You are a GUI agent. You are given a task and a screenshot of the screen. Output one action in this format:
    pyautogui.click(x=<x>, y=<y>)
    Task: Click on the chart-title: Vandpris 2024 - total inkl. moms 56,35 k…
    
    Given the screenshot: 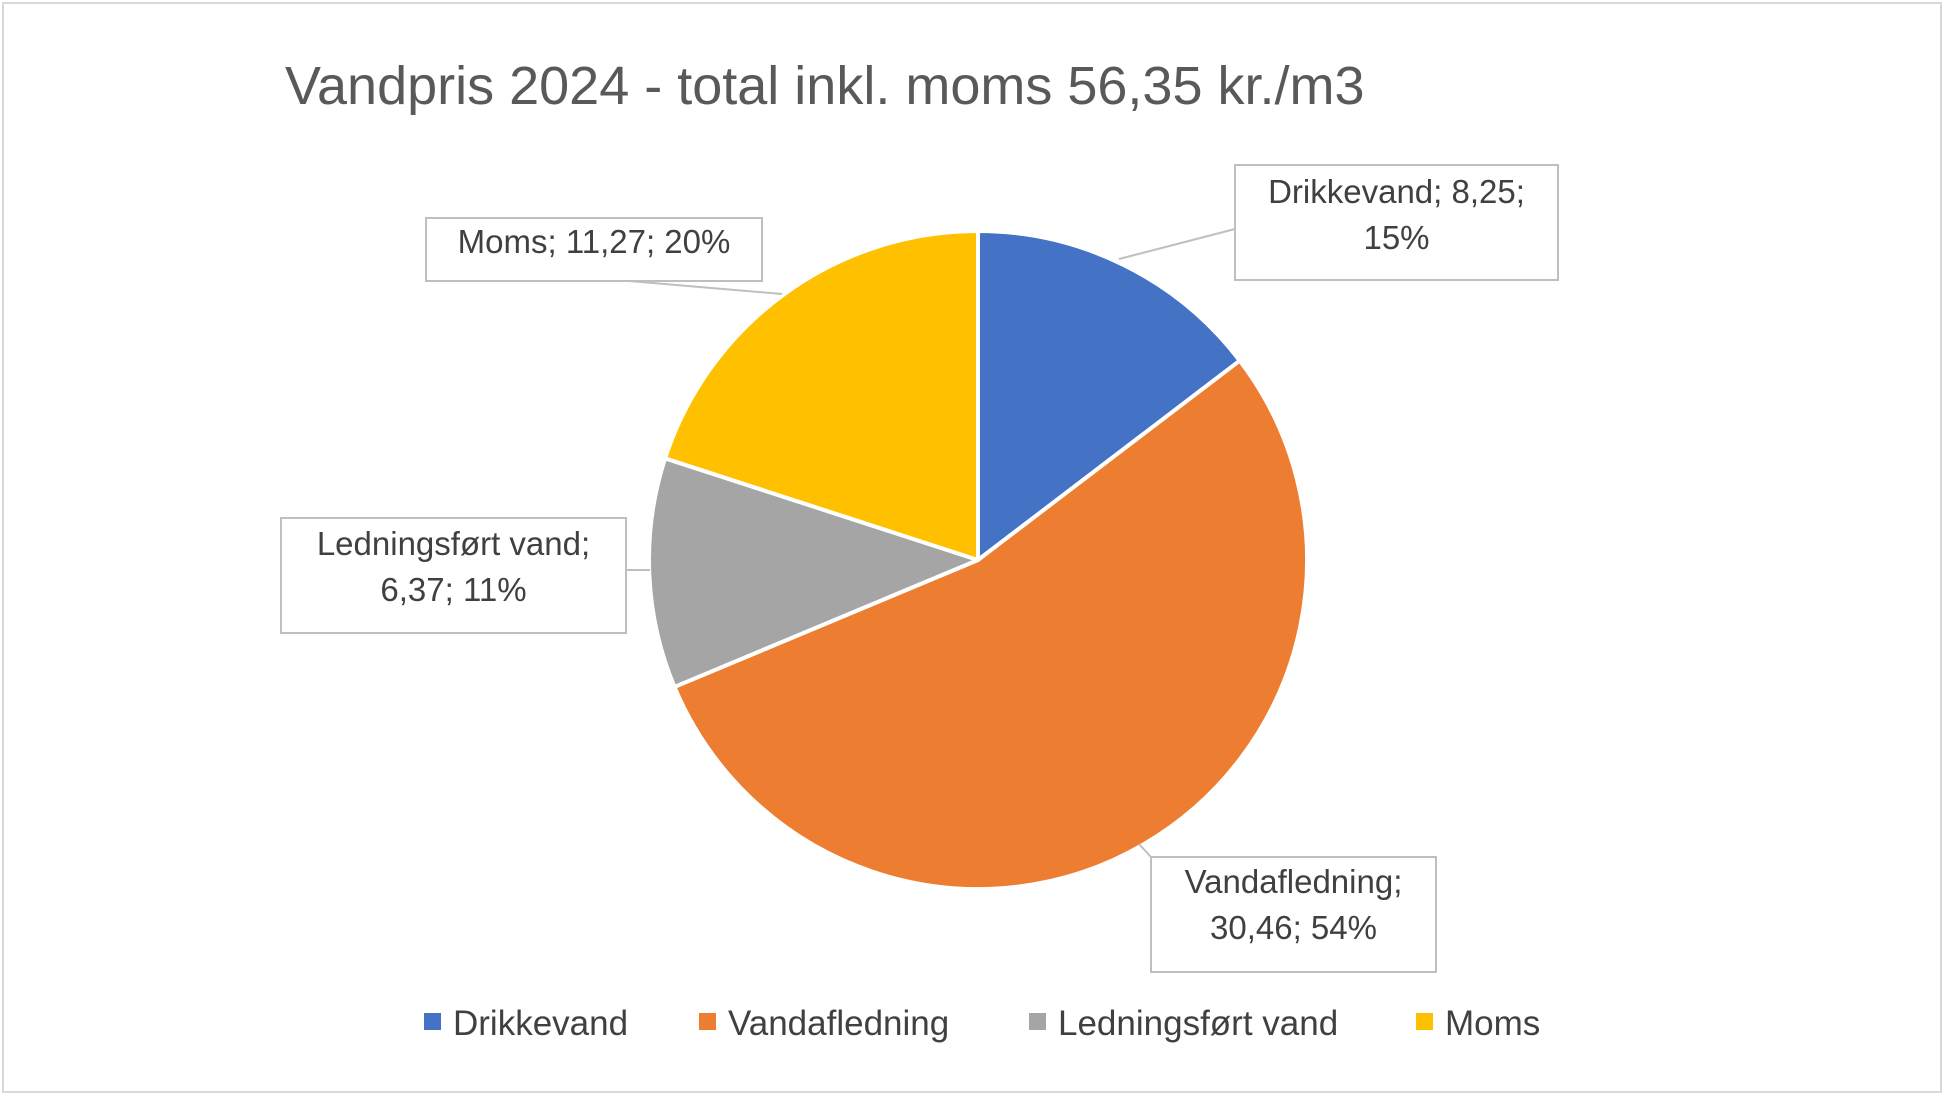 What is the action you would take?
    pyautogui.click(x=825, y=86)
    